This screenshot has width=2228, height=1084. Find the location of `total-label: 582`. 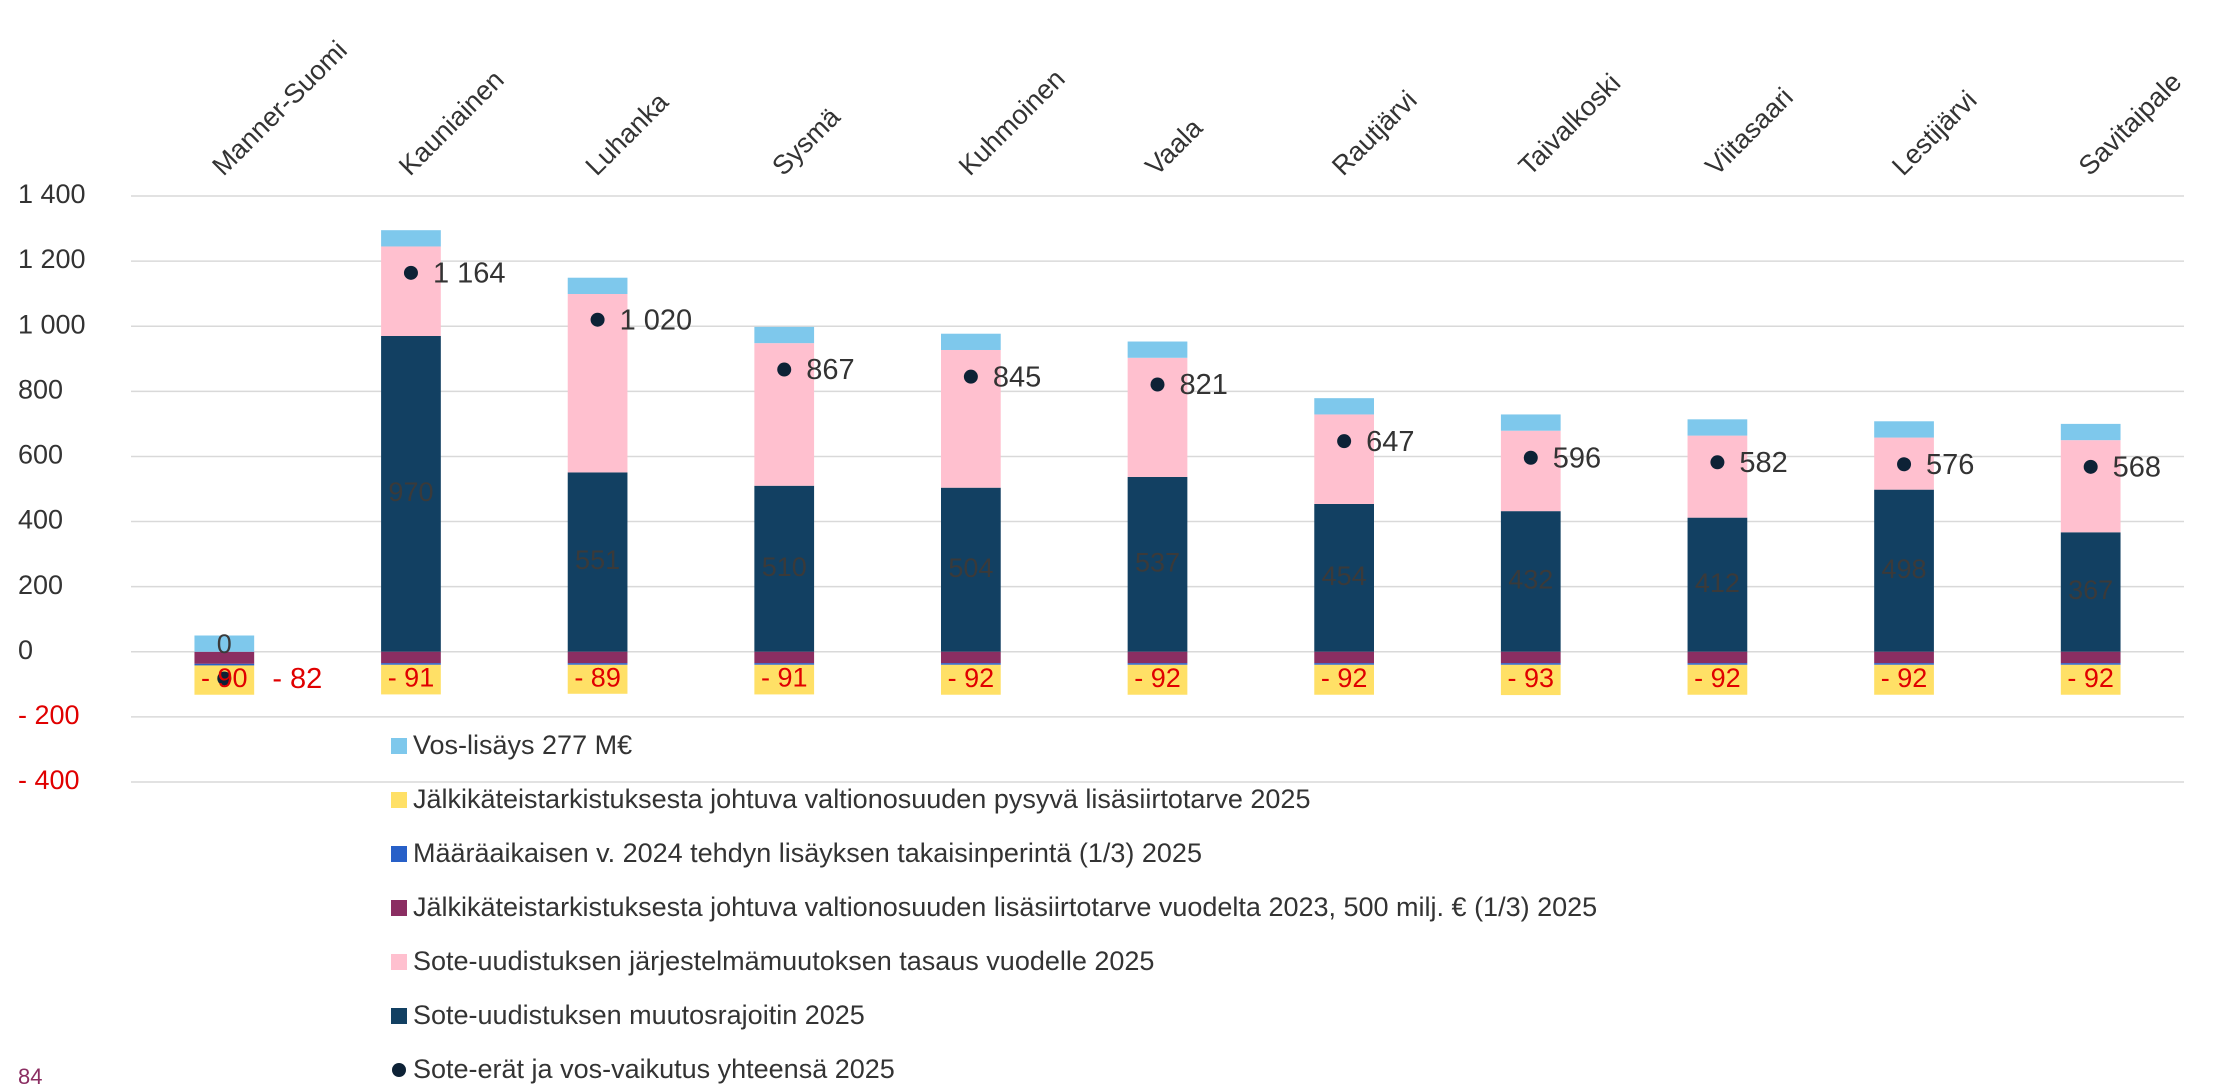

total-label: 582 is located at coordinates (1763, 463).